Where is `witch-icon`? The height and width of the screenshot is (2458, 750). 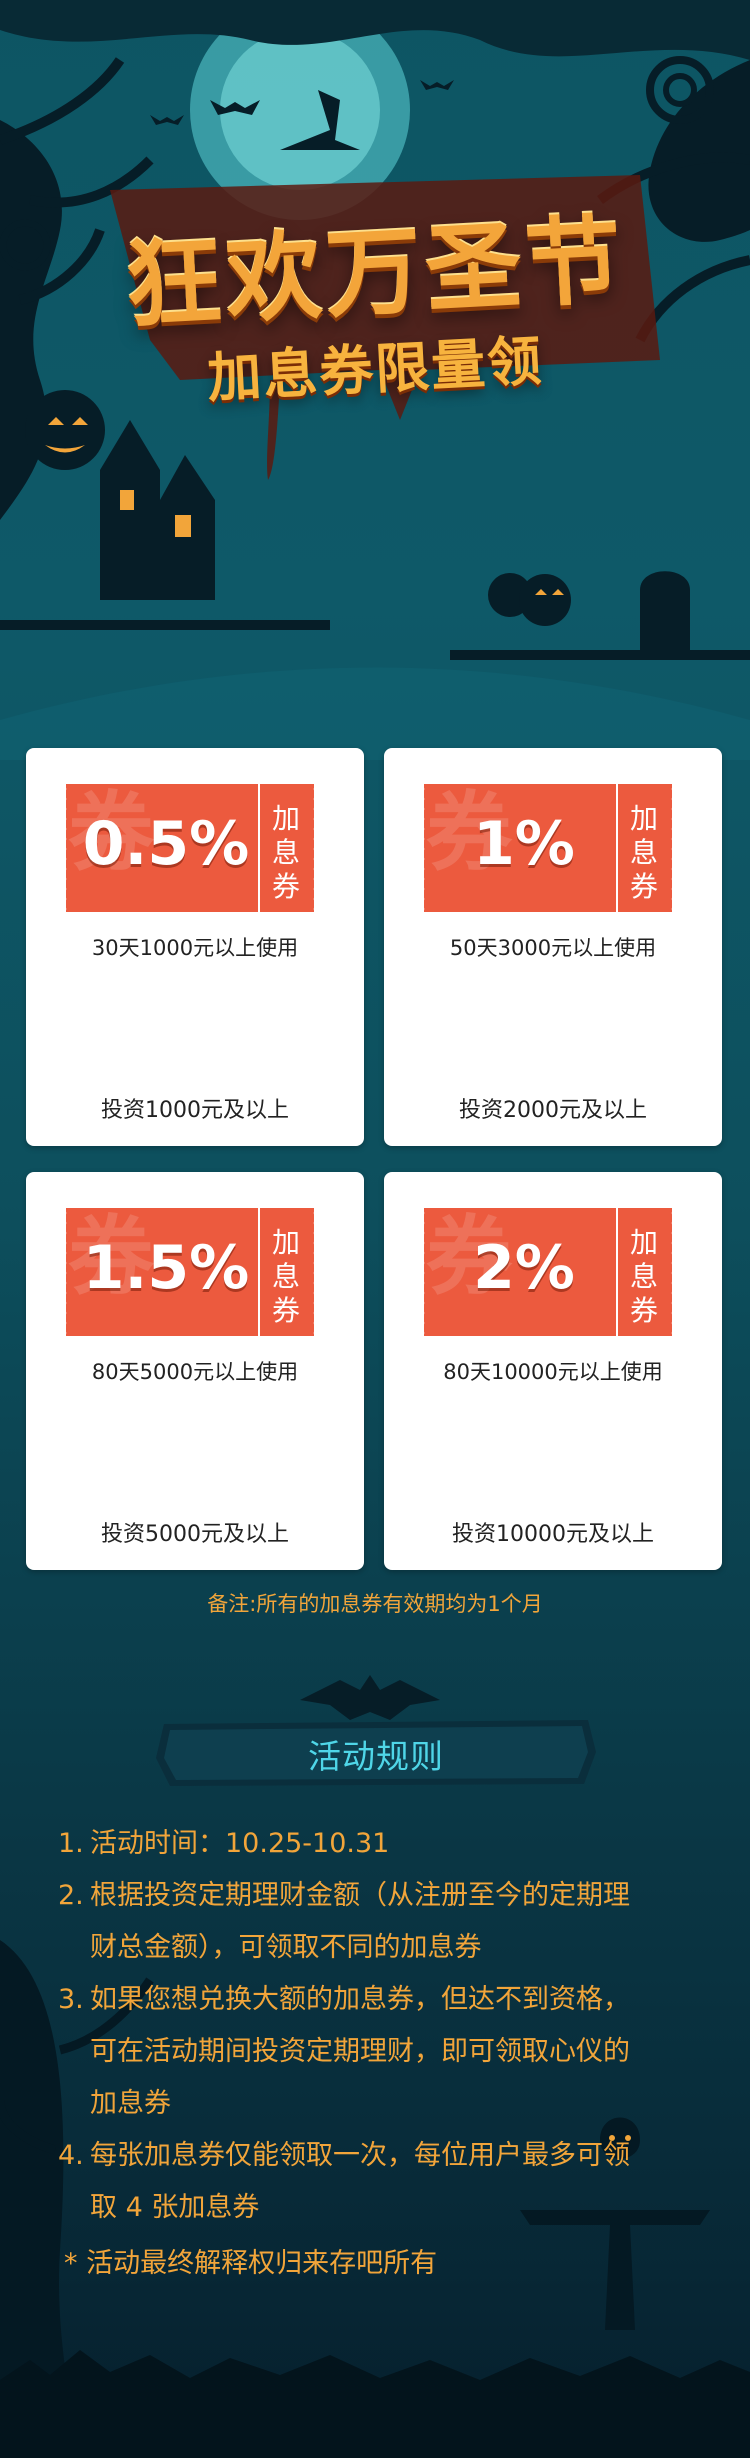
witch-icon is located at coordinates (320, 120).